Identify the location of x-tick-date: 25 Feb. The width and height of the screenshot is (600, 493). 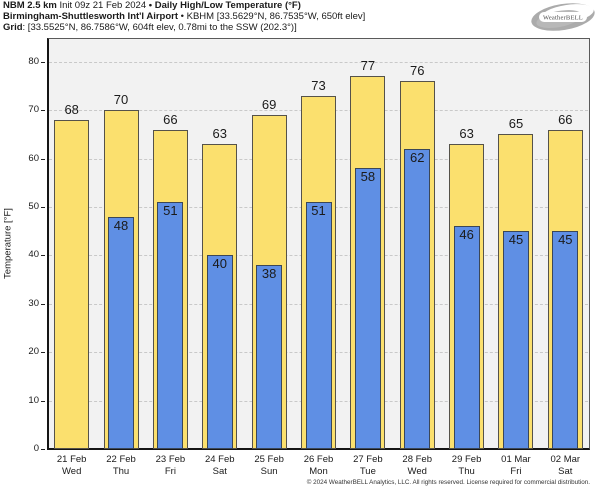
(269, 459).